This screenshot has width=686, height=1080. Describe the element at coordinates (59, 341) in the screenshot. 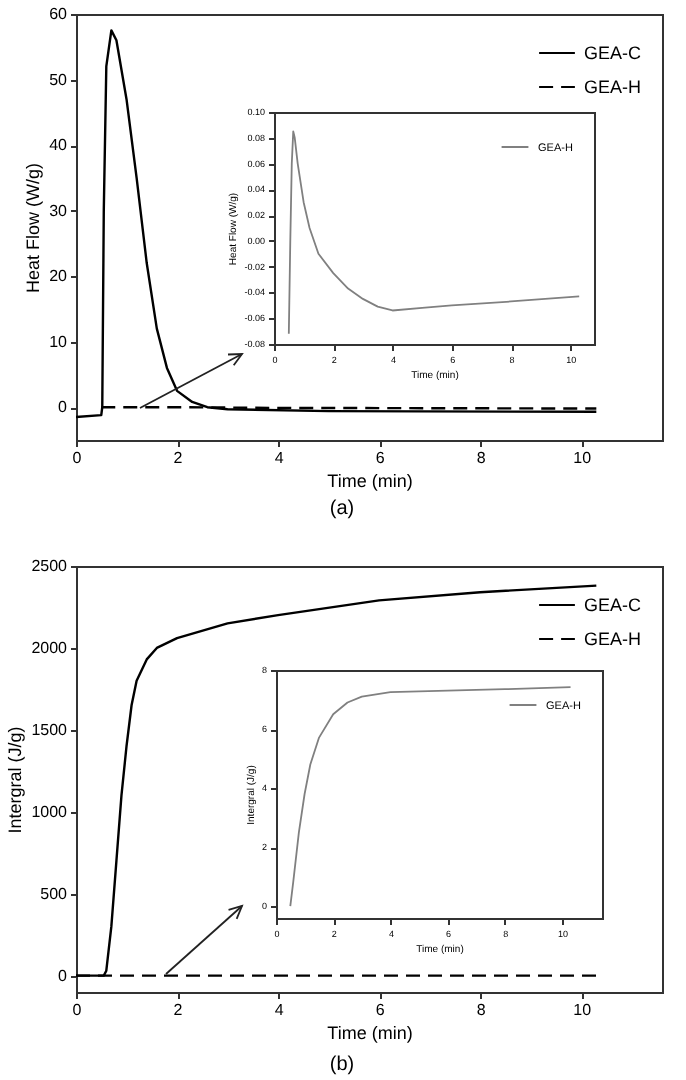

I see `y-tick-label: 10` at that location.